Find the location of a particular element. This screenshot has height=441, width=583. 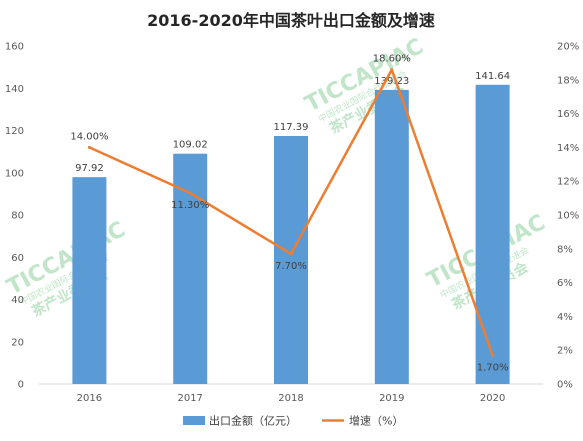

y-axis-right: 0% 2% 4% 6% 8% 10% 12% 14% 16% 18% 20% is located at coordinates (568, 216).